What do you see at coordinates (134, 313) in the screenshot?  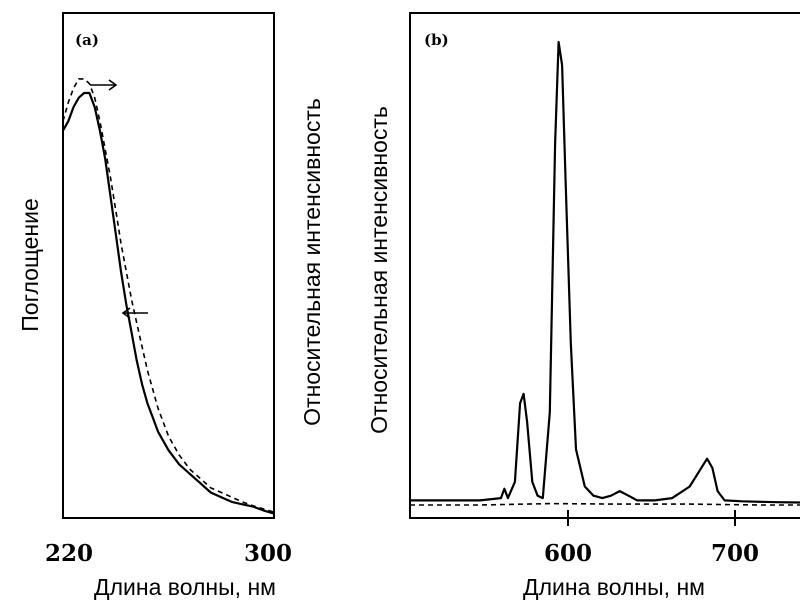 I see `arrow-left-annotation` at bounding box center [134, 313].